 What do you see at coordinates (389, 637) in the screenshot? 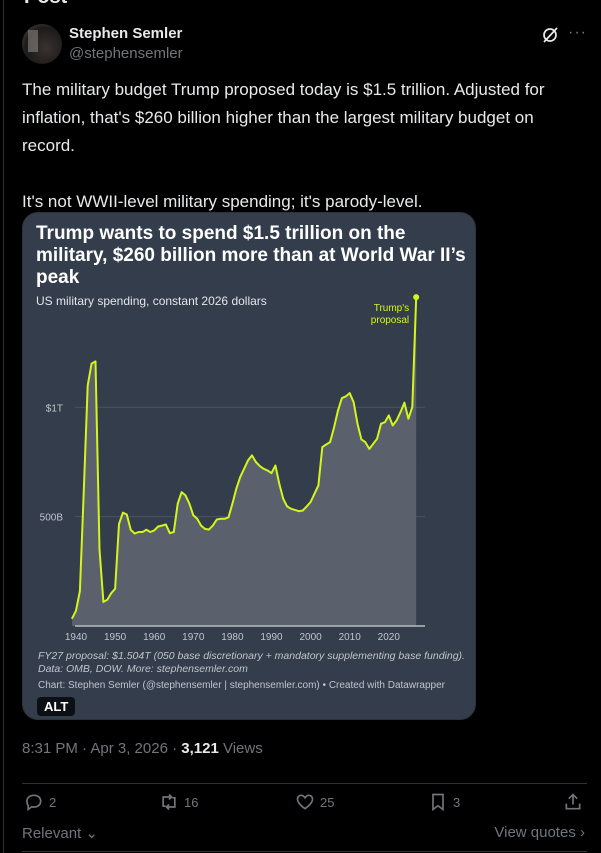
I see `x-tick-label: 2020` at bounding box center [389, 637].